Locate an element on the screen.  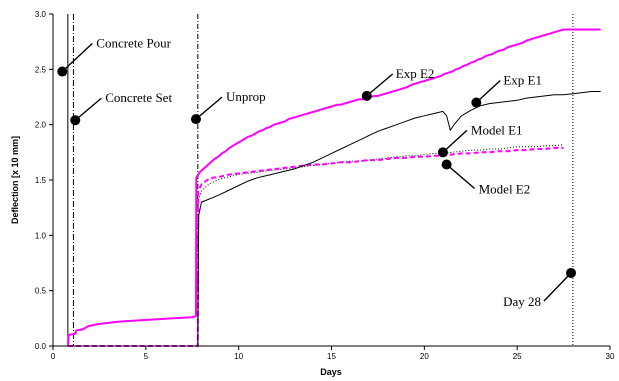
x-tick-label: 25 is located at coordinates (517, 356).